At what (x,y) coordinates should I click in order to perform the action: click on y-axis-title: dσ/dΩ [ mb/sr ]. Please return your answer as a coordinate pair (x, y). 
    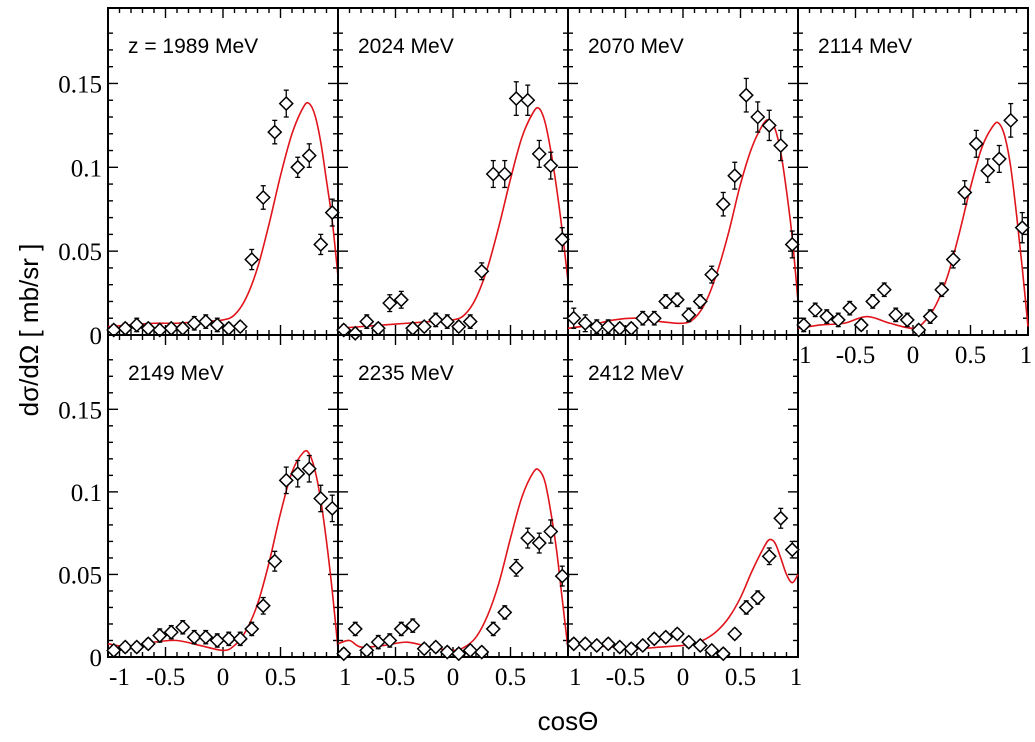
    Looking at the image, I should click on (29, 330).